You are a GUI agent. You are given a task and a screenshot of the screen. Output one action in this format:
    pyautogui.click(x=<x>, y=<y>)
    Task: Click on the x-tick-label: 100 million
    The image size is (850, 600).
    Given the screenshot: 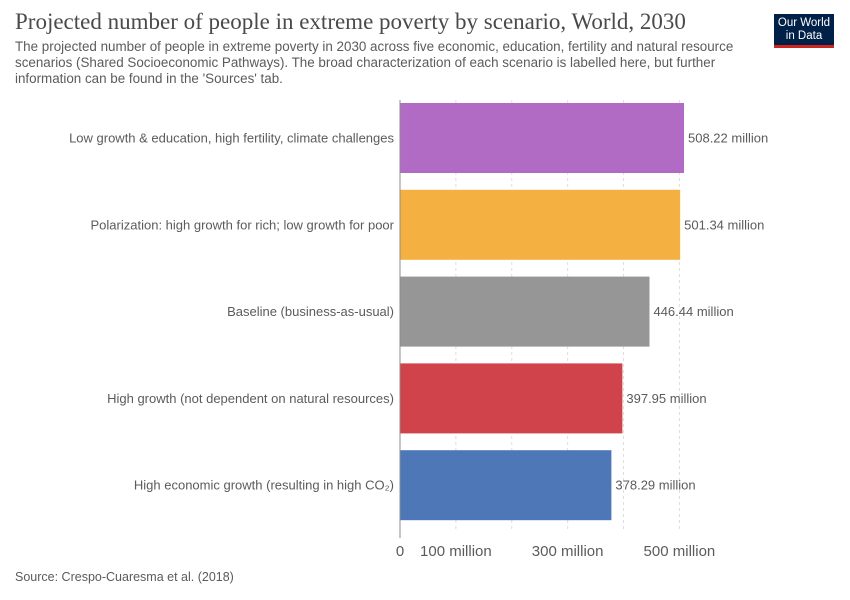 What is the action you would take?
    pyautogui.click(x=456, y=551)
    